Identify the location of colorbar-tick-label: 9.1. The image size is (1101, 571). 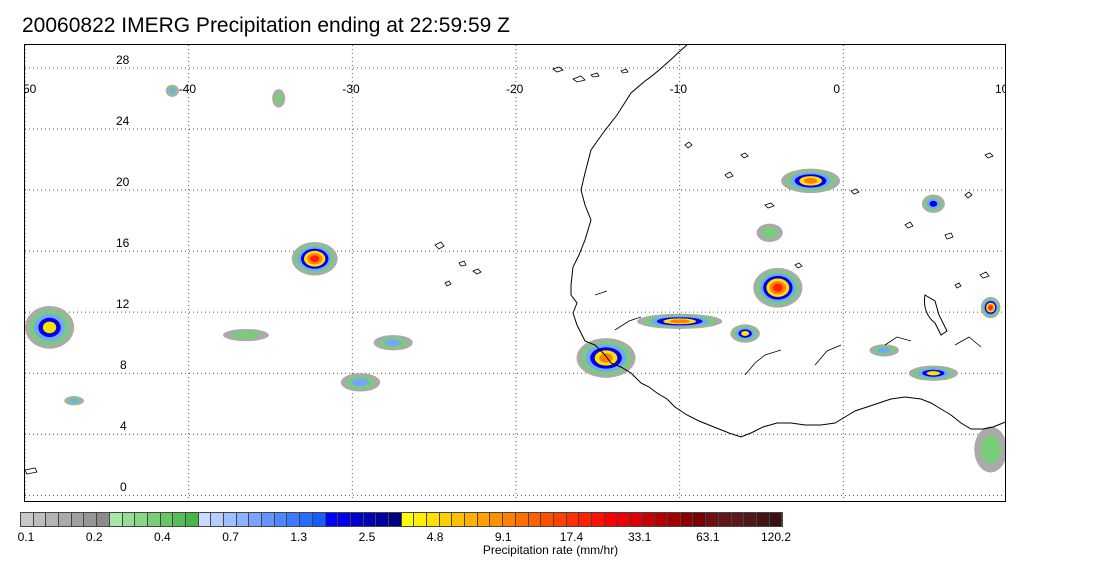
(503, 537).